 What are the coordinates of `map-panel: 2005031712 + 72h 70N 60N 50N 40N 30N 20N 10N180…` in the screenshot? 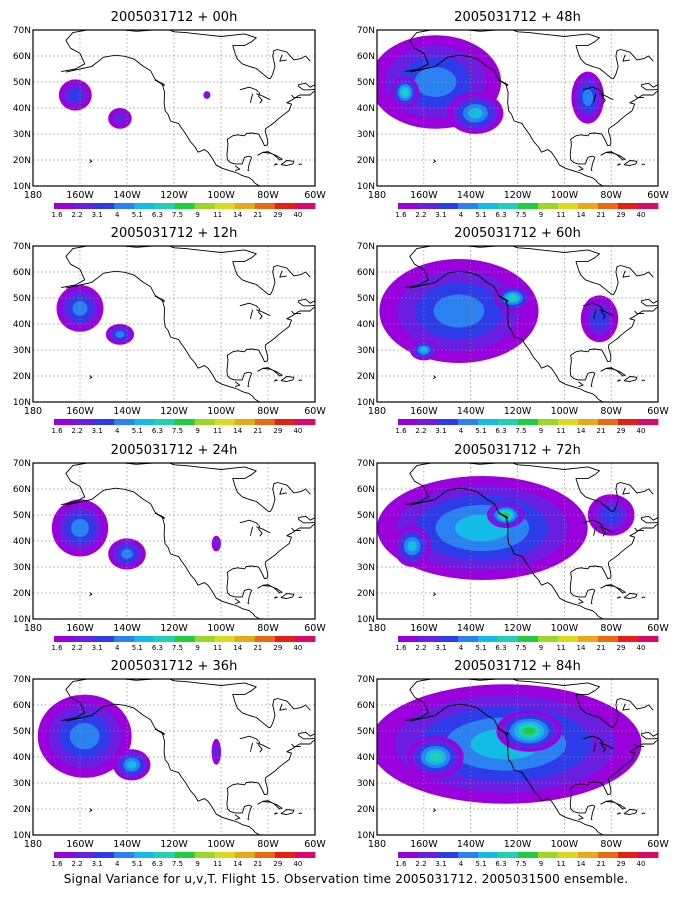 It's located at (513, 547).